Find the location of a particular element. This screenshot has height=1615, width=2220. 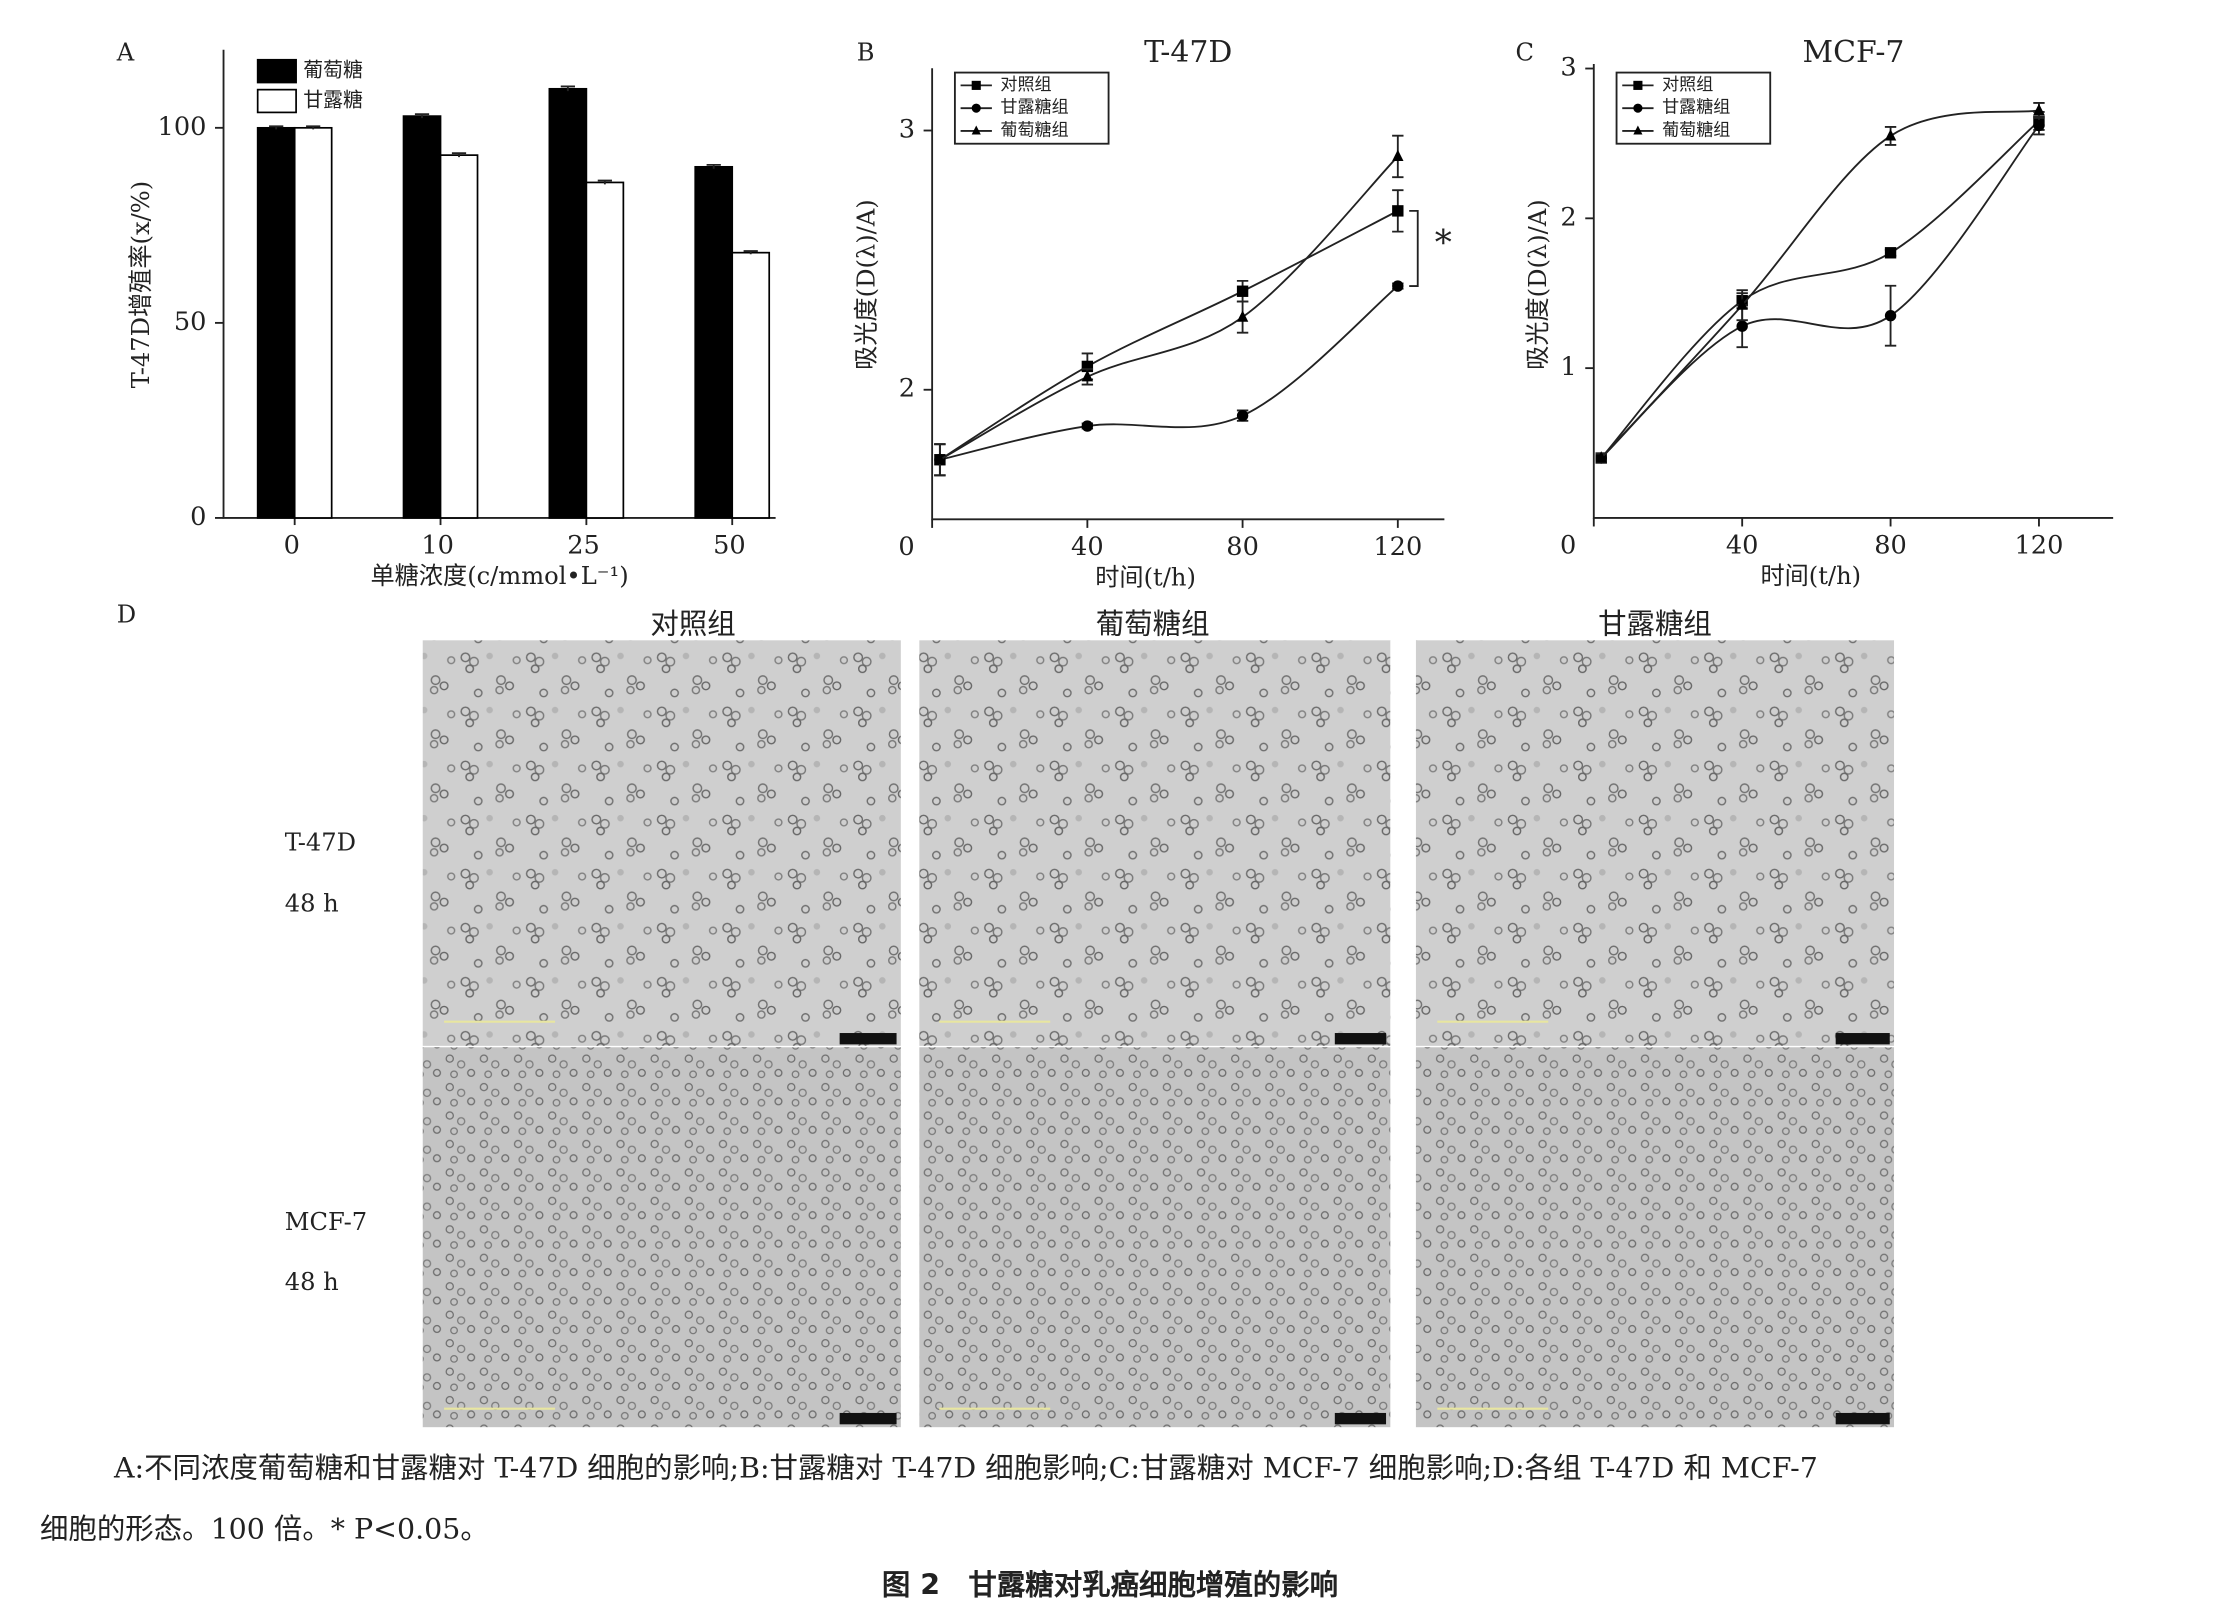

caption: 细胞的形态。100 倍。* P<0.05。 is located at coordinates (264, 1529).